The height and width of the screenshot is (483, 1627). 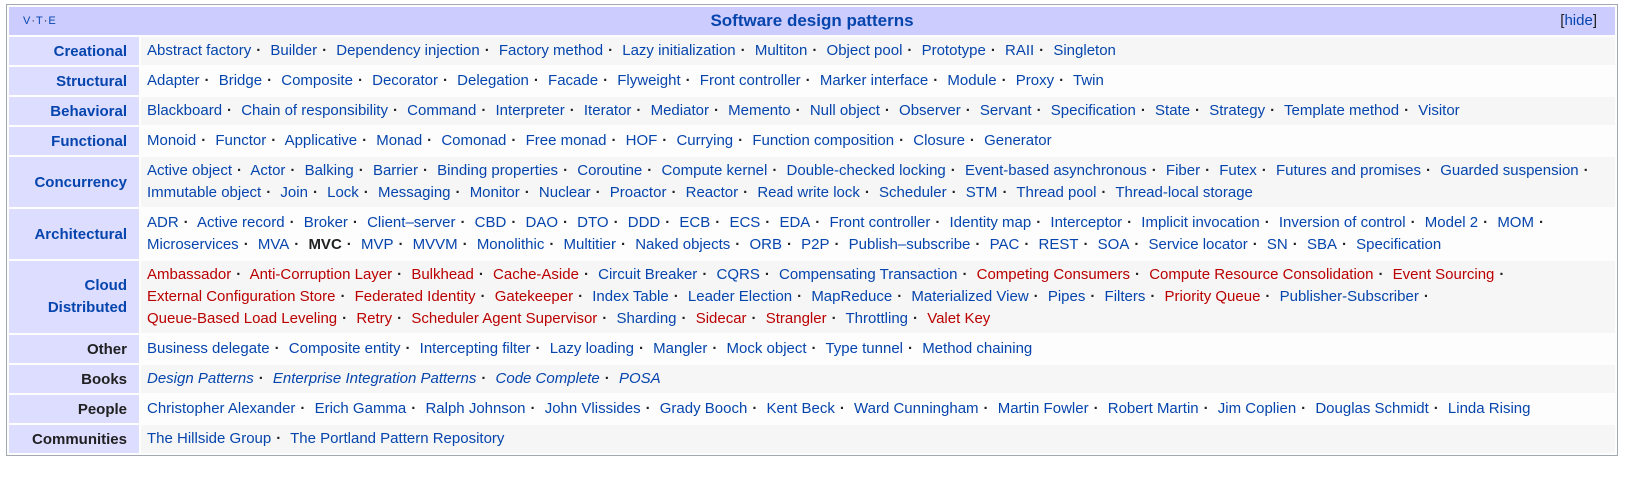 I want to click on pattern-link: Monitor, so click(x=494, y=192).